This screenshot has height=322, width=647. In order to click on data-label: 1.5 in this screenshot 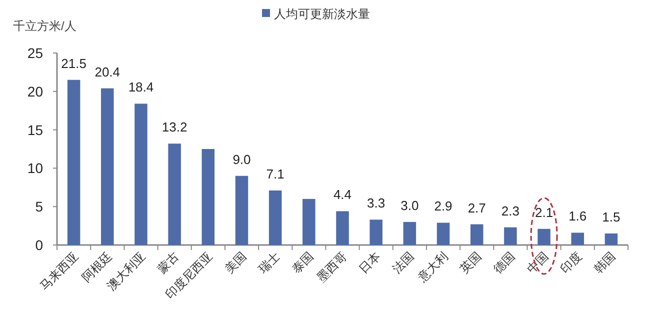, I will do `click(611, 216)`.